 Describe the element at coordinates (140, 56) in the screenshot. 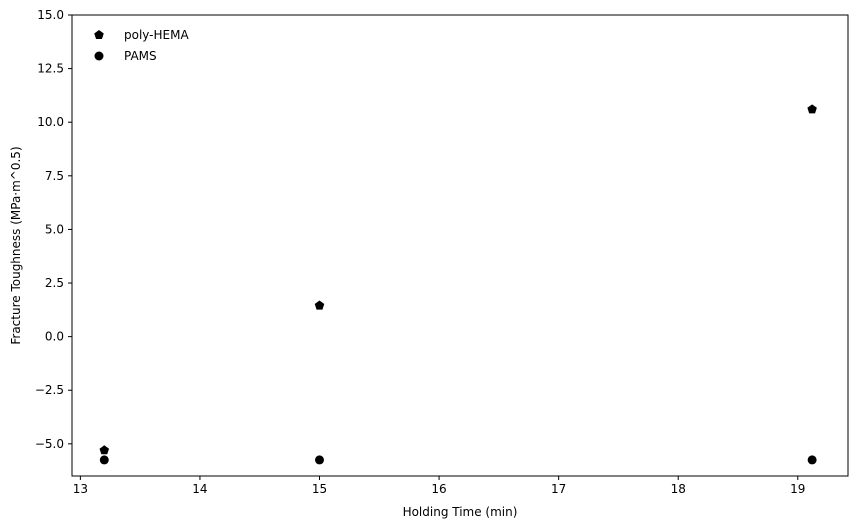

I see `legend-label-pams: PAMS` at that location.